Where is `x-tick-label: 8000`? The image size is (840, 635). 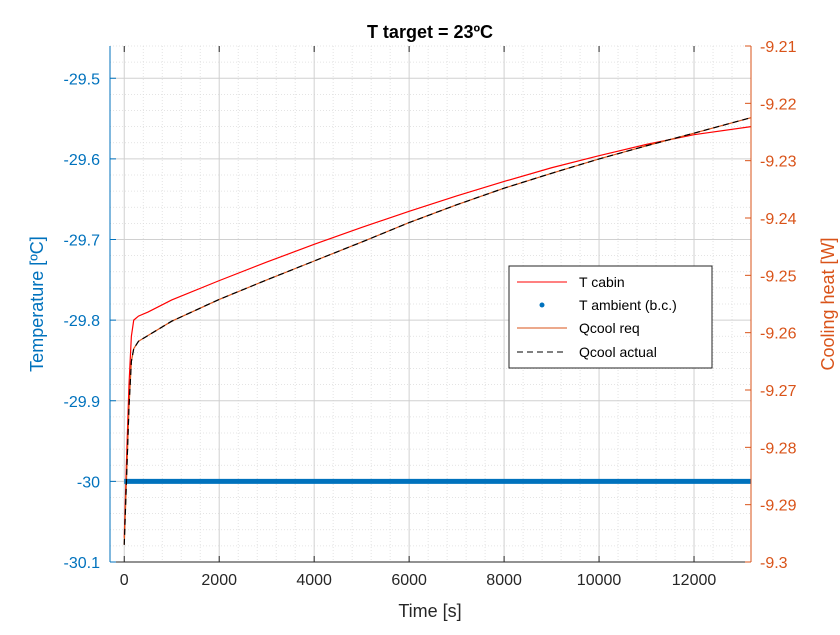
x-tick-label: 8000 is located at coordinates (504, 580).